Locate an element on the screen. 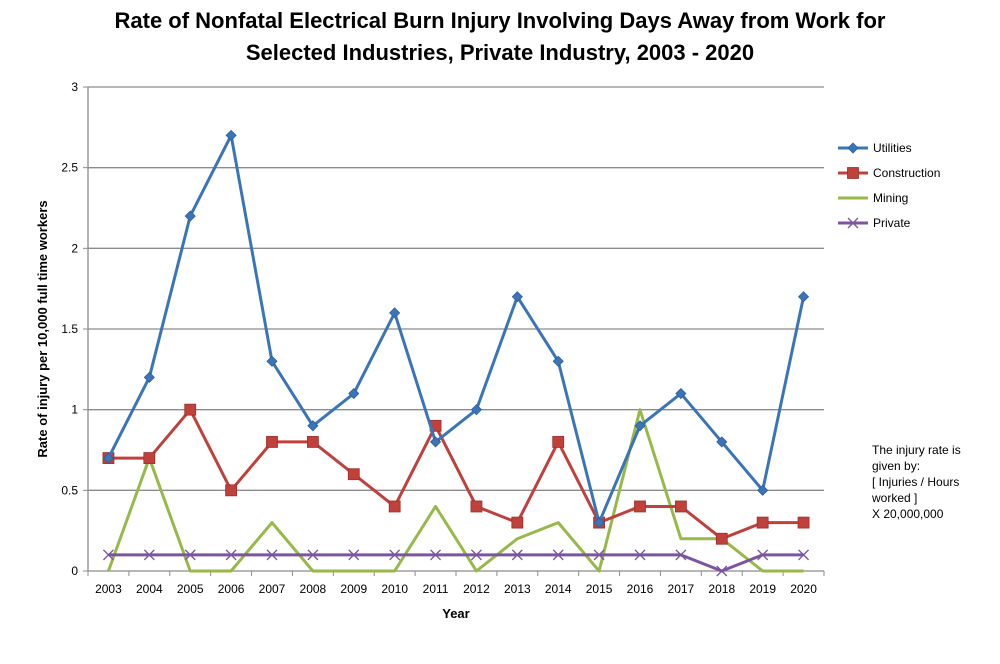  y-tick-label: 1 is located at coordinates (74, 410).